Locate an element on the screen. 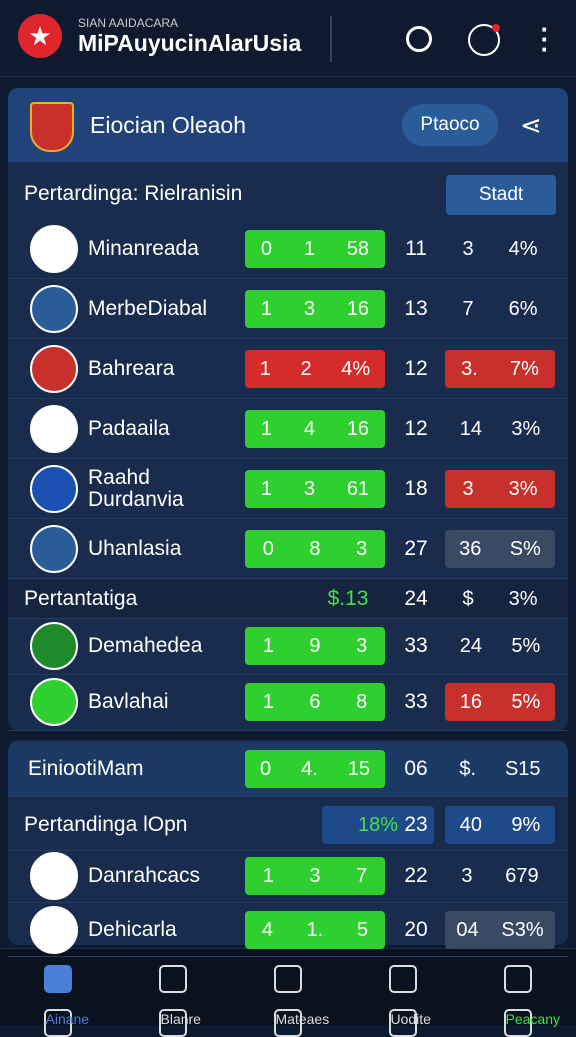 The height and width of the screenshot is (1037, 576). team-row: Bavlahai 1 6 8 33 16 5% is located at coordinates (288, 702).